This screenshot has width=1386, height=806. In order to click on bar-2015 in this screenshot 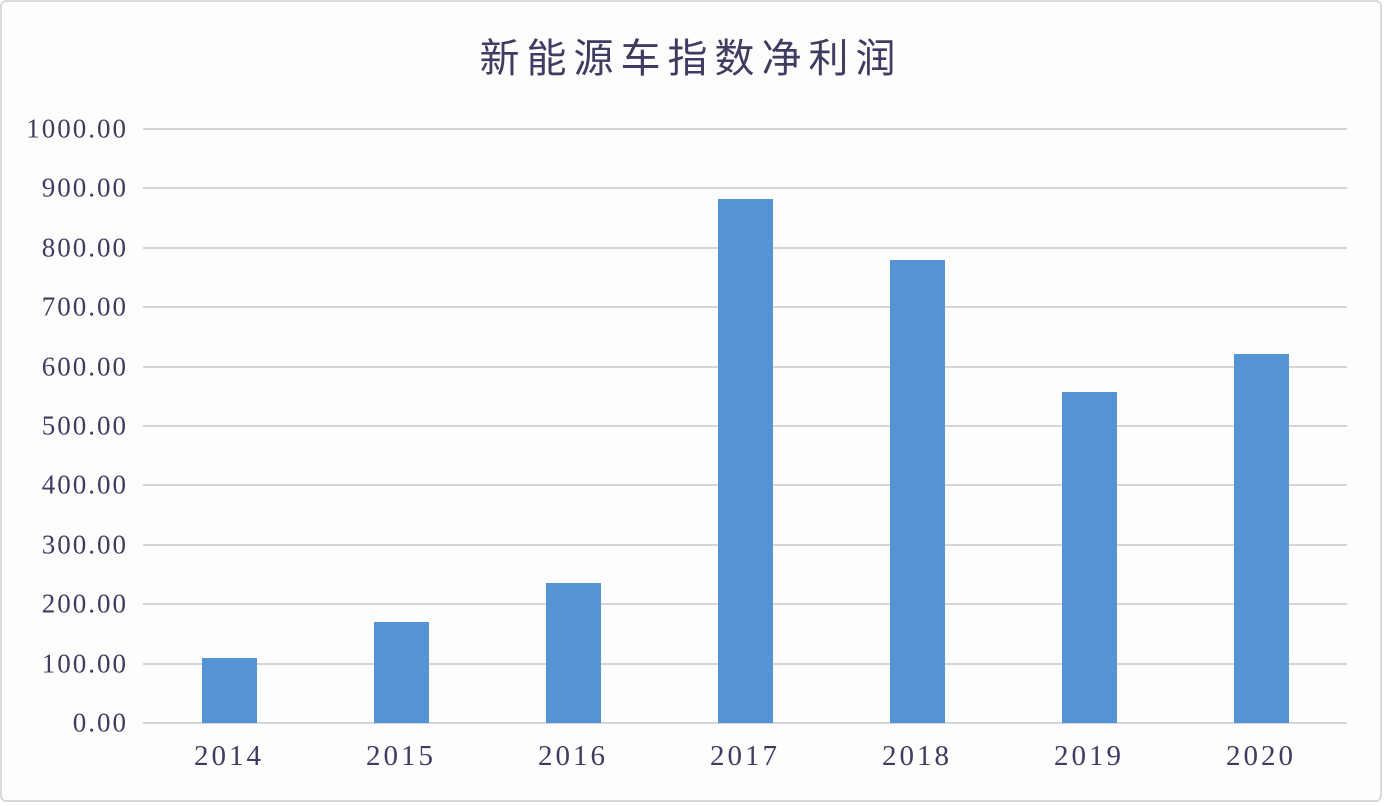, I will do `click(401, 672)`.